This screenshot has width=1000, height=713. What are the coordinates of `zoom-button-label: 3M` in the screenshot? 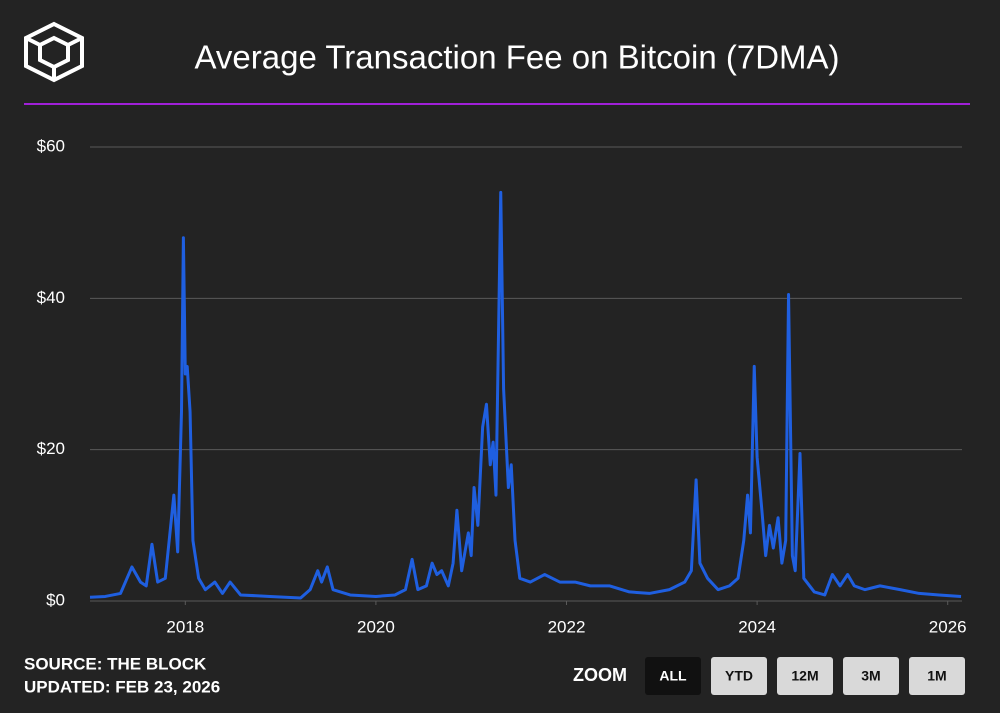 It's located at (870, 676).